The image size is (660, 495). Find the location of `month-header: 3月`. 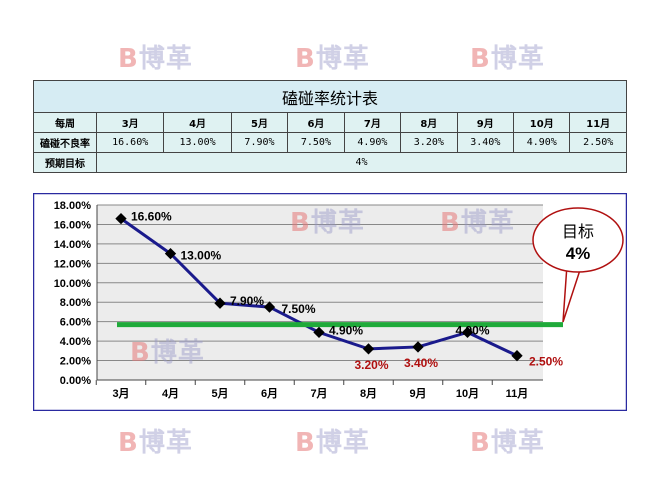

month-header: 3月 is located at coordinates (130, 122).